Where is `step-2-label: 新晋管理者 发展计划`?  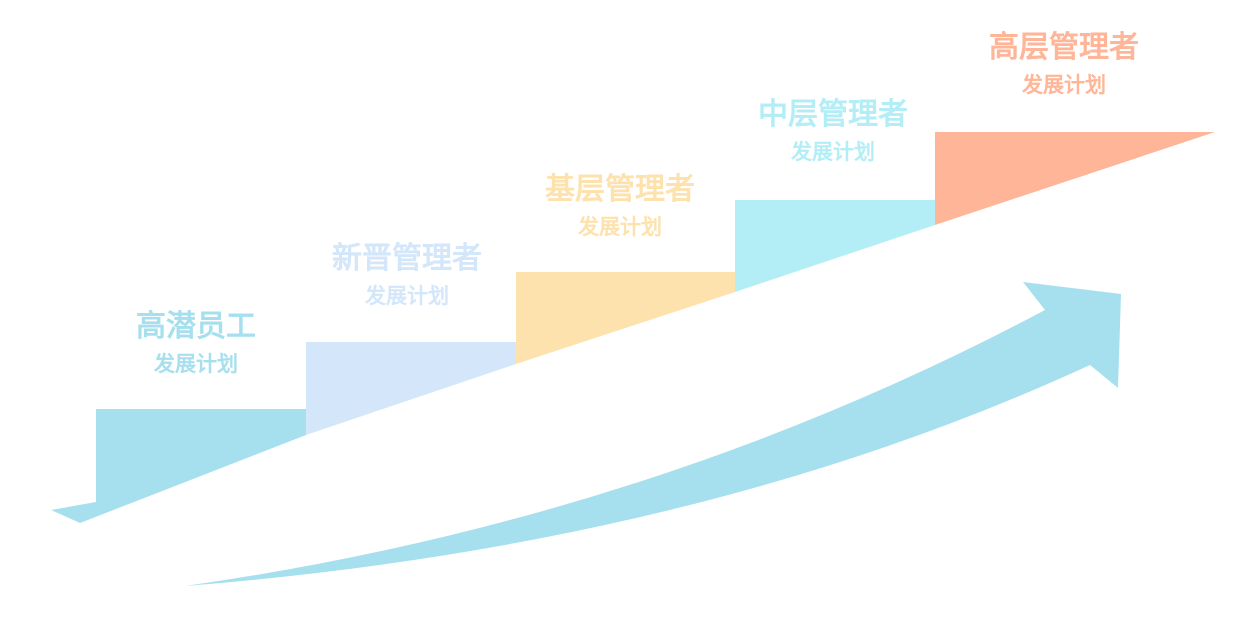
step-2-label: 新晋管理者 发展计划 is located at coordinates (407, 276).